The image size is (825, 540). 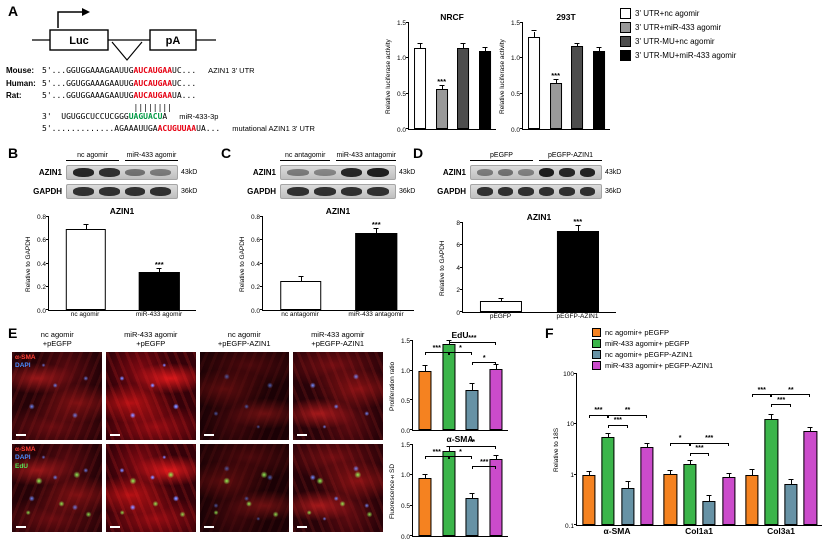 I want to click on panel-label-c: C, so click(x=226, y=153).